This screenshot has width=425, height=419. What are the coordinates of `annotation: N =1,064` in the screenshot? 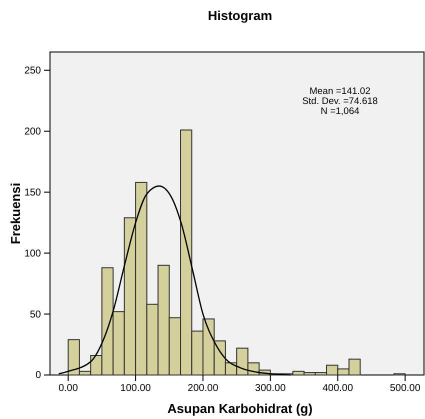 It's located at (340, 111).